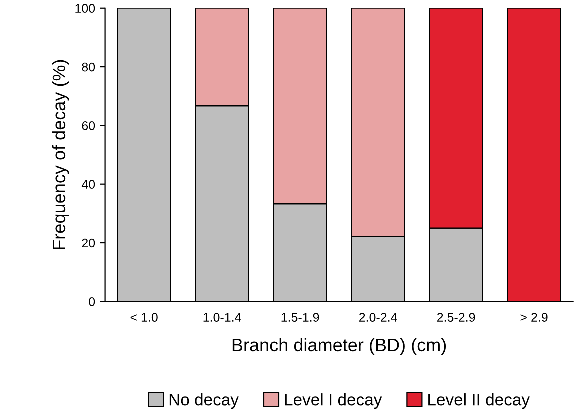  I want to click on y-tick-label: 80, so click(89, 67).